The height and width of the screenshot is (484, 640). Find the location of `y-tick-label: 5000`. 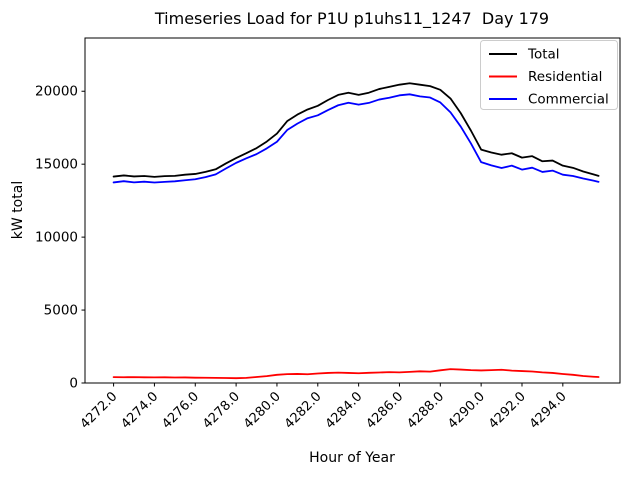

y-tick-label: 5000 is located at coordinates (61, 311).